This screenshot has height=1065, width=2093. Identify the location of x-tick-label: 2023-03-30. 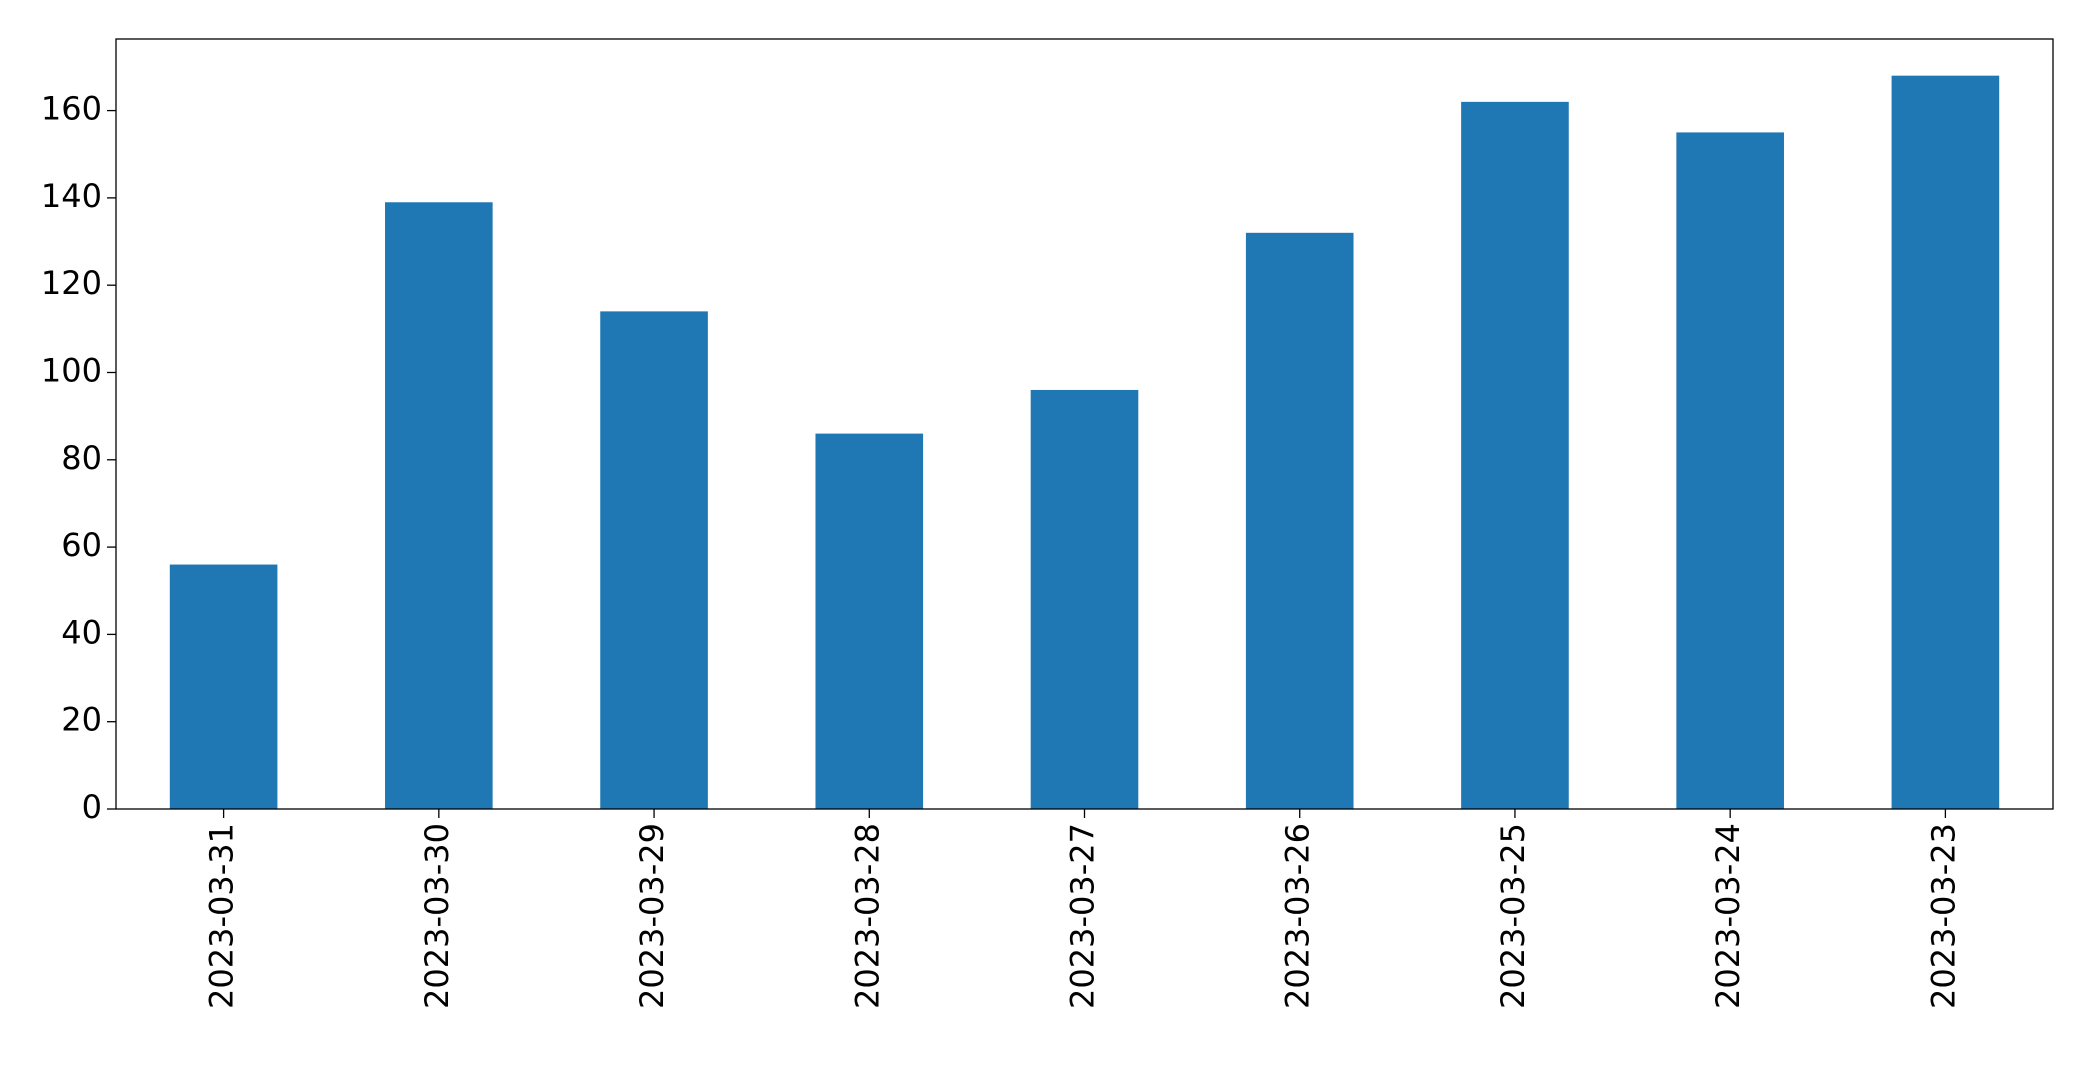
(437, 916).